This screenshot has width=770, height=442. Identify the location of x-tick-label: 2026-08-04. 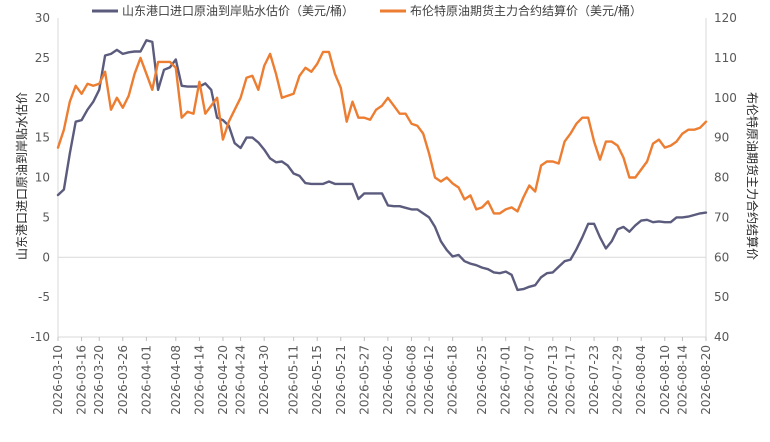
(641, 380).